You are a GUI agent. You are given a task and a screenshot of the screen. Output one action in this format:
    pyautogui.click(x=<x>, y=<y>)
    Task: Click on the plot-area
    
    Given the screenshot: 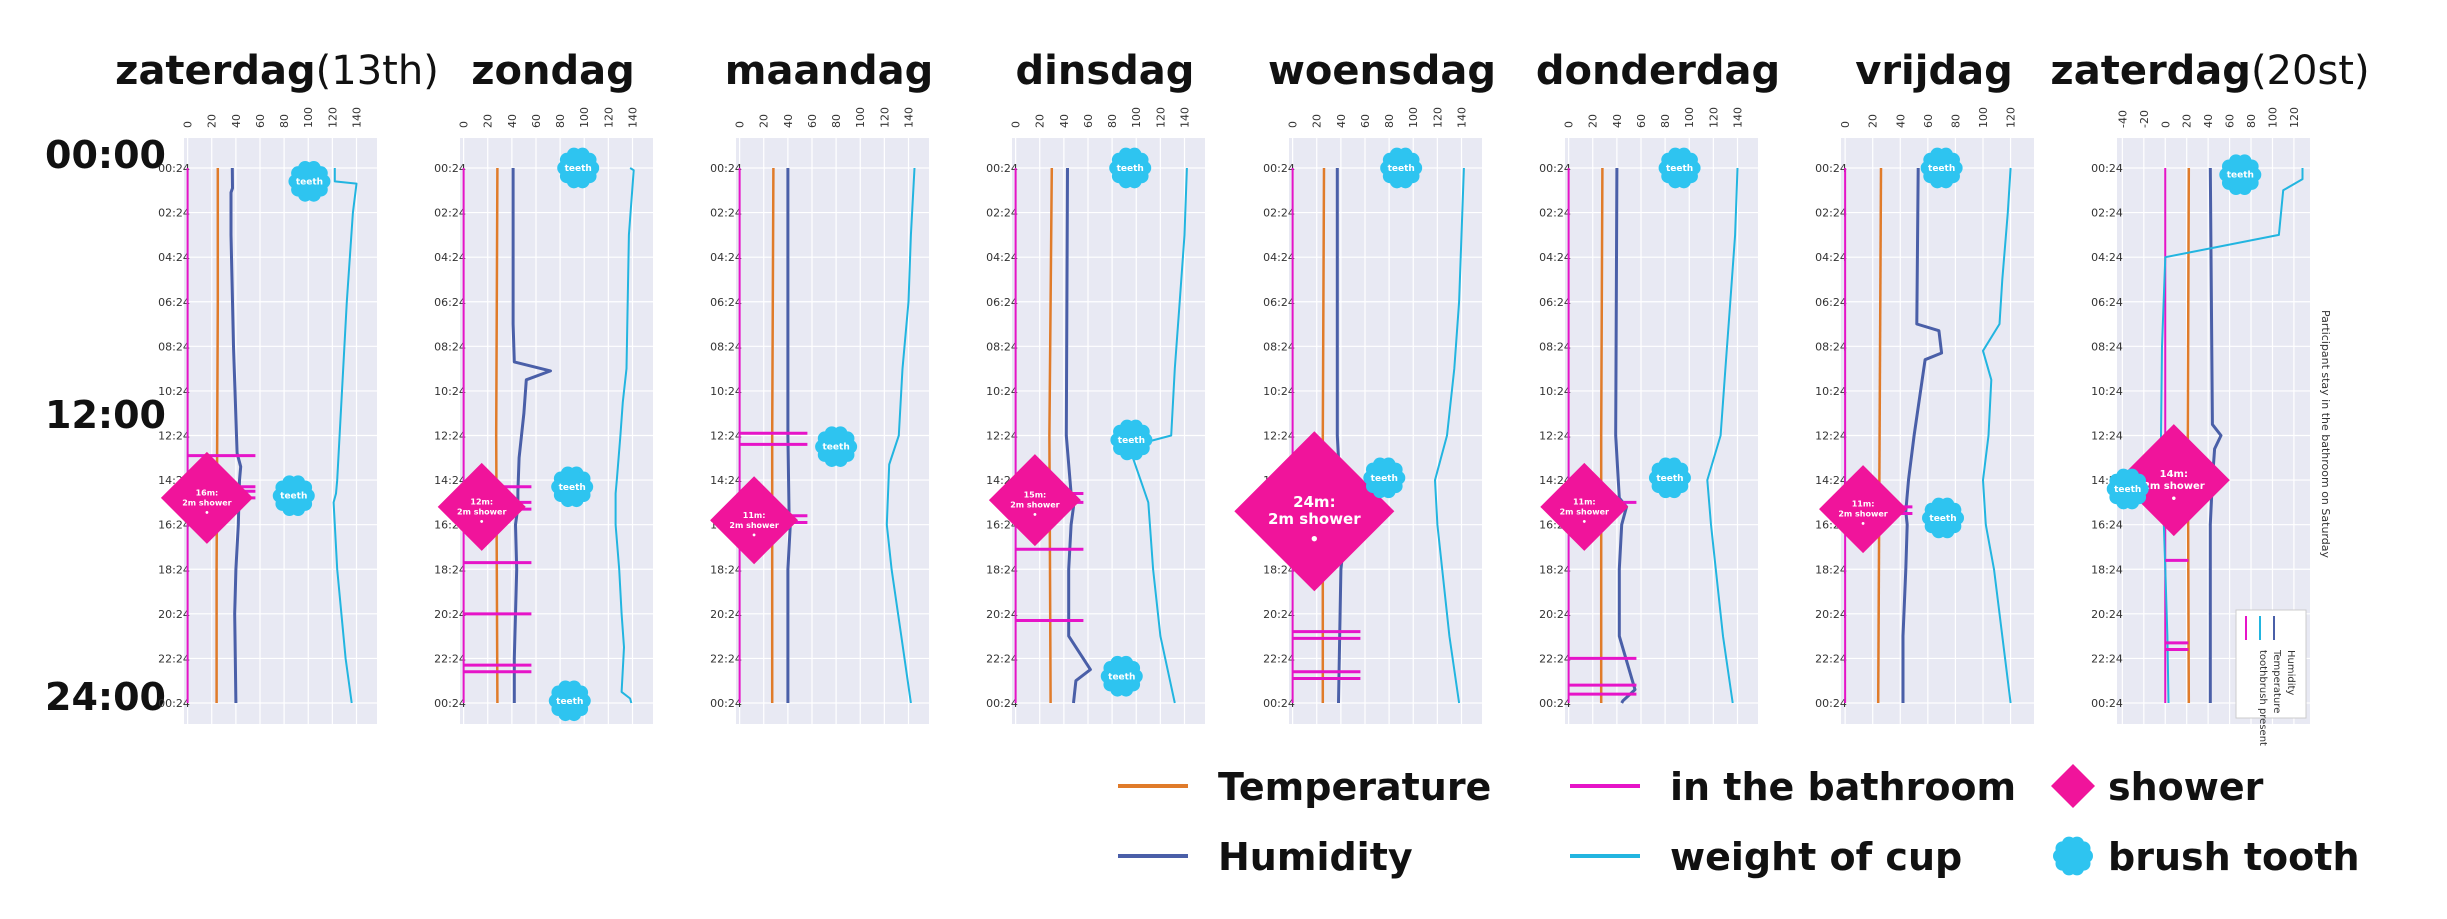 What is the action you would take?
    pyautogui.click(x=1385, y=431)
    